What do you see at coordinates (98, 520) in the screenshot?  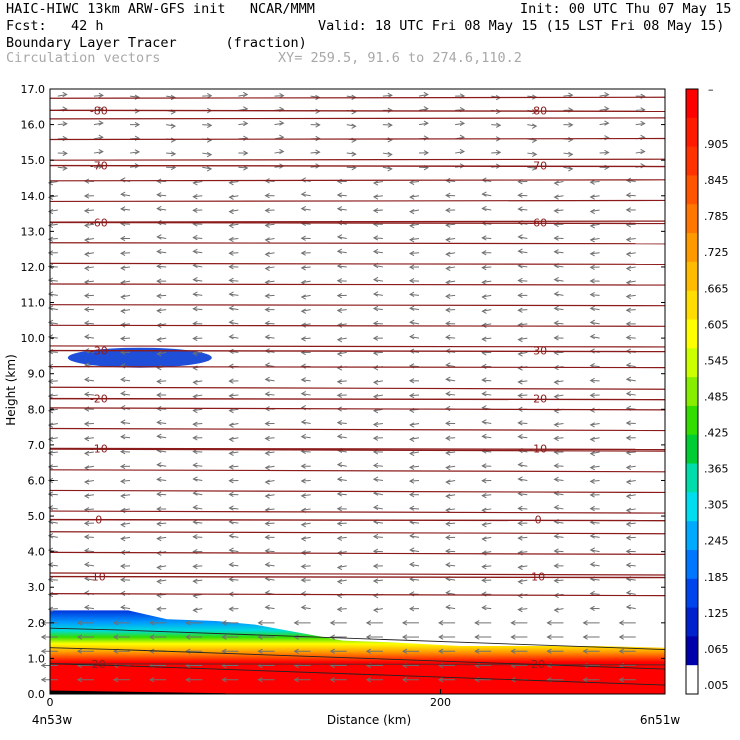 I see `contour-label: 0` at bounding box center [98, 520].